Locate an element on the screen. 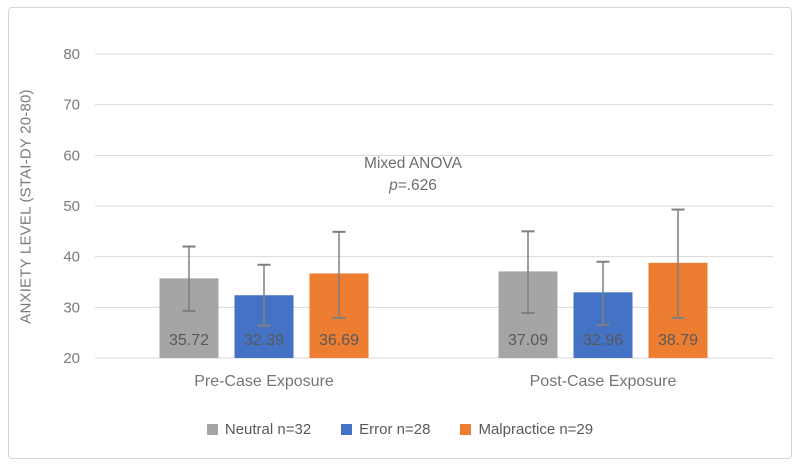  anova-annotation: Mixed ANOVA p=.626 is located at coordinates (413, 175).